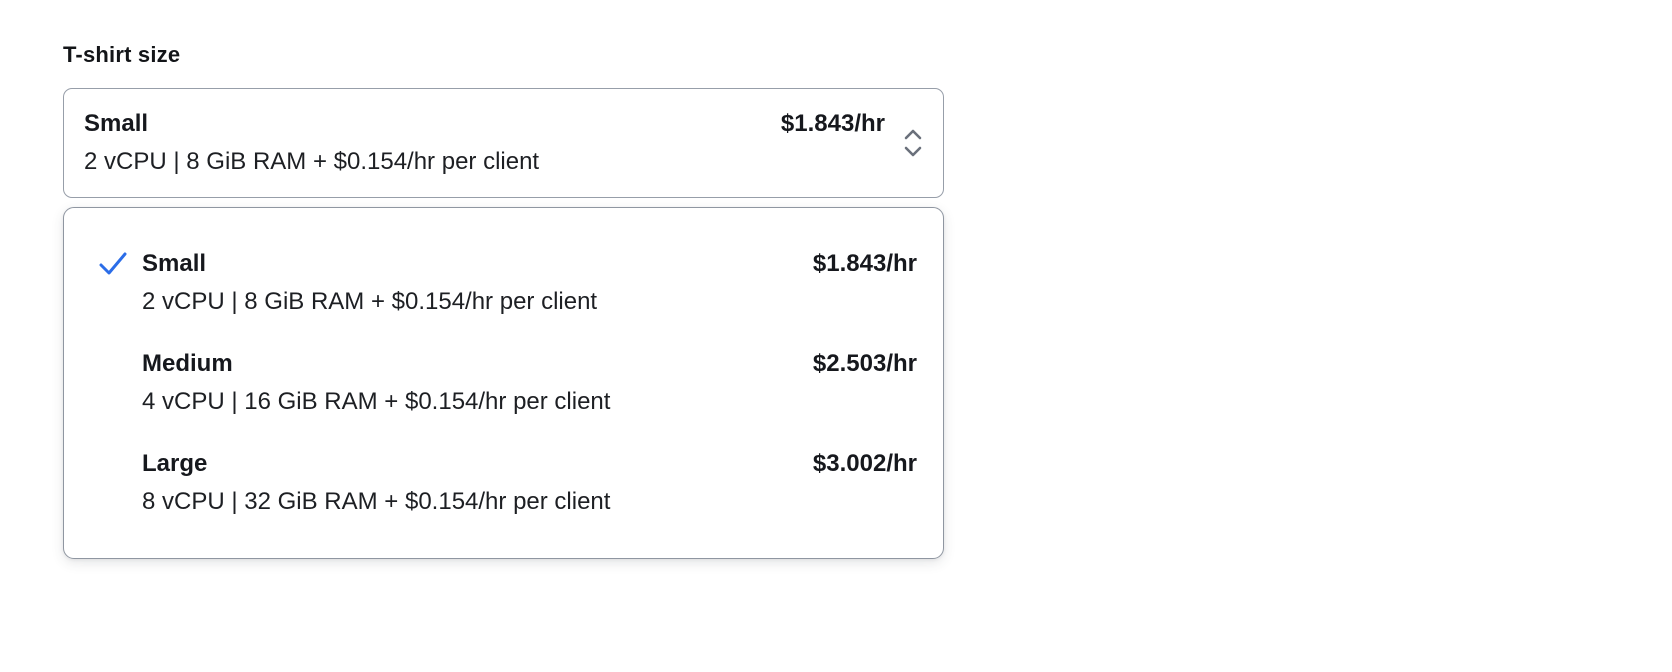 The height and width of the screenshot is (672, 1672). Describe the element at coordinates (913, 143) in the screenshot. I see `chevron-updown-icon` at that location.